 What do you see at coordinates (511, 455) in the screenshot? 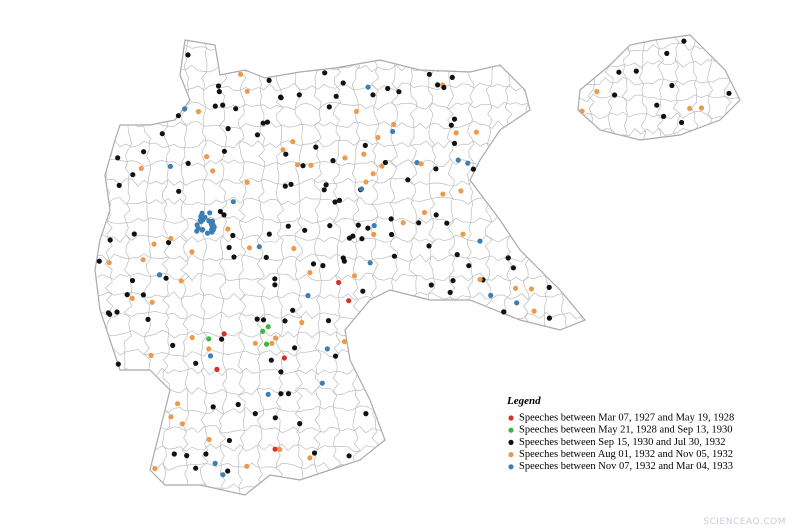
I see `legend-marker` at bounding box center [511, 455].